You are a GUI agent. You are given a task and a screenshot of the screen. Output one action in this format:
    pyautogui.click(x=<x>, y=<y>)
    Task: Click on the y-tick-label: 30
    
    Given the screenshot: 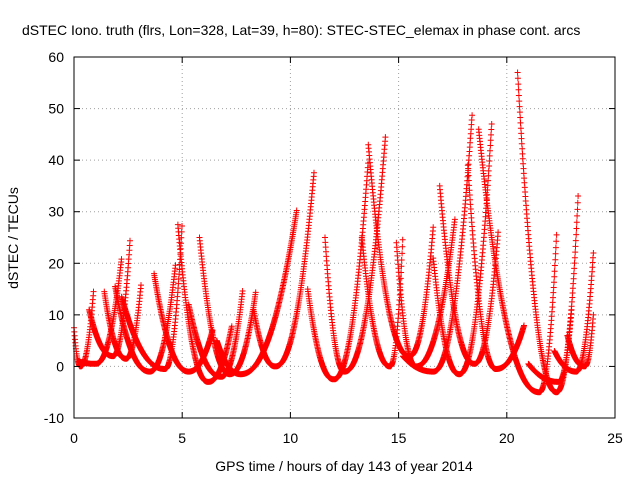 What is the action you would take?
    pyautogui.click(x=56, y=212)
    